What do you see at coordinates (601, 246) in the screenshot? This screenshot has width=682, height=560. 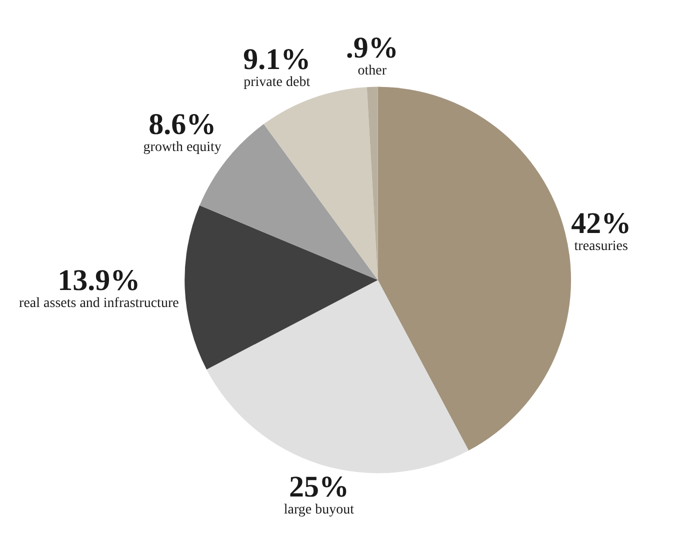 I see `slice-label: treasuries` at bounding box center [601, 246].